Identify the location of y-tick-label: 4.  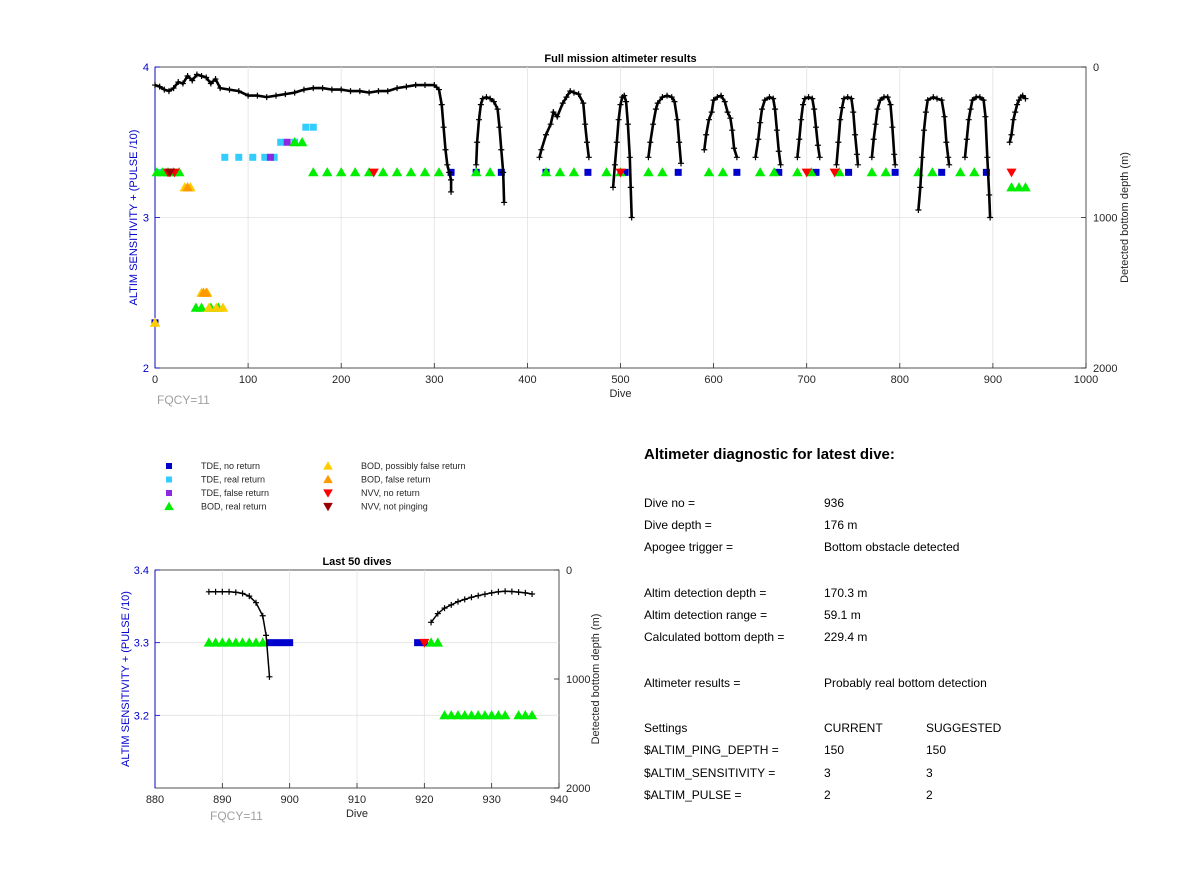
(146, 68).